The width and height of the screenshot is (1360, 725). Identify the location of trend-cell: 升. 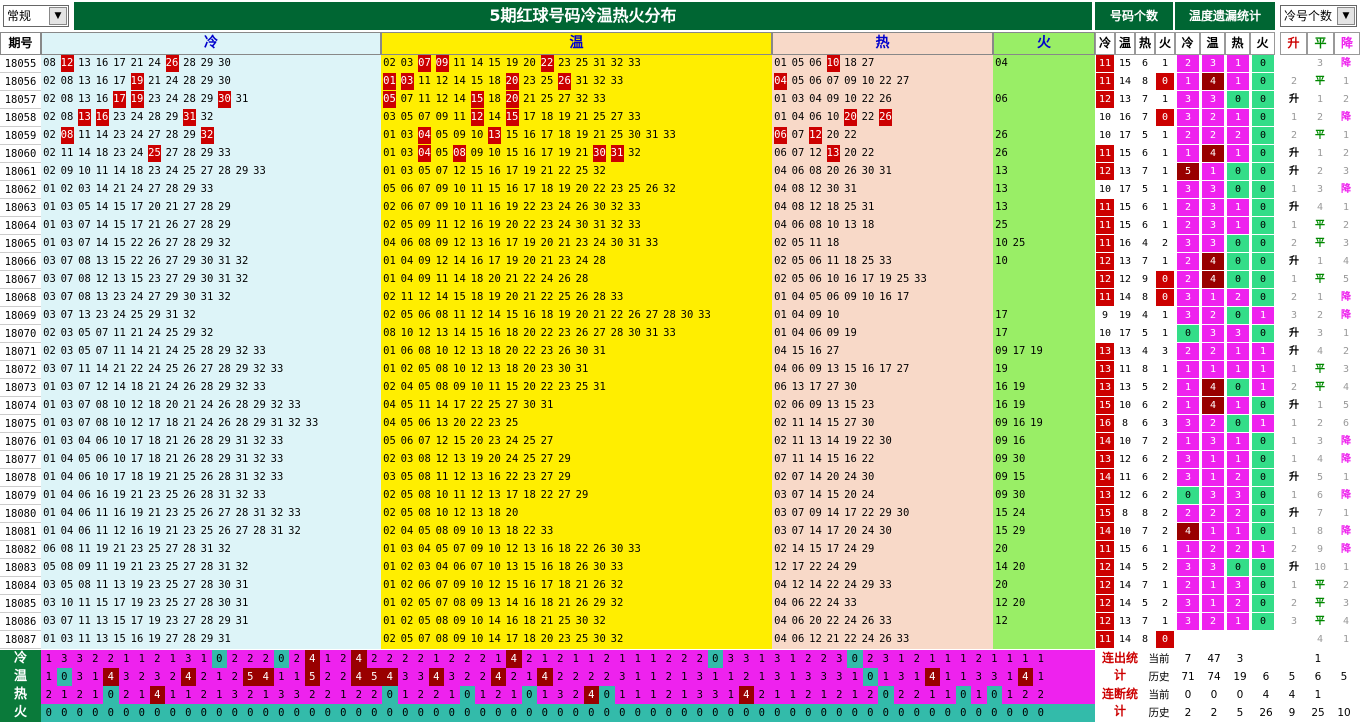
(1294, 153).